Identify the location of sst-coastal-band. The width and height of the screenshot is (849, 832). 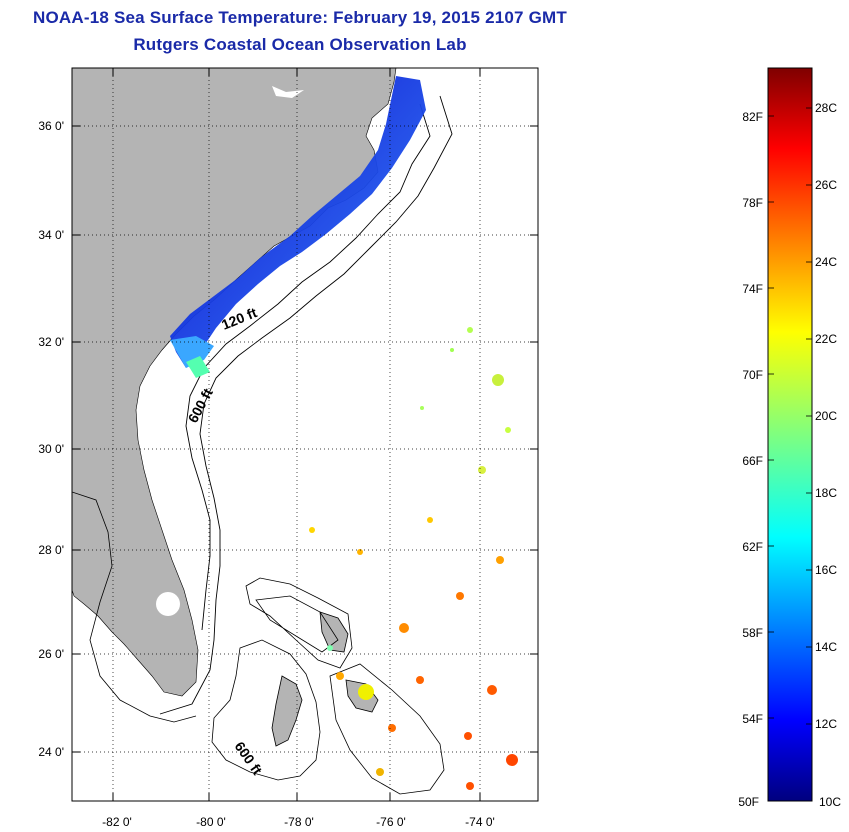
(298, 222).